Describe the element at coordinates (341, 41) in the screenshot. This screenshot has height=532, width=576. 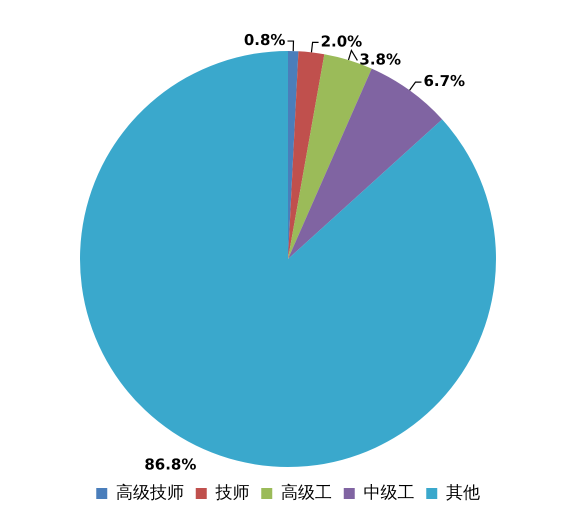
I see `data-label: 2.0%` at that location.